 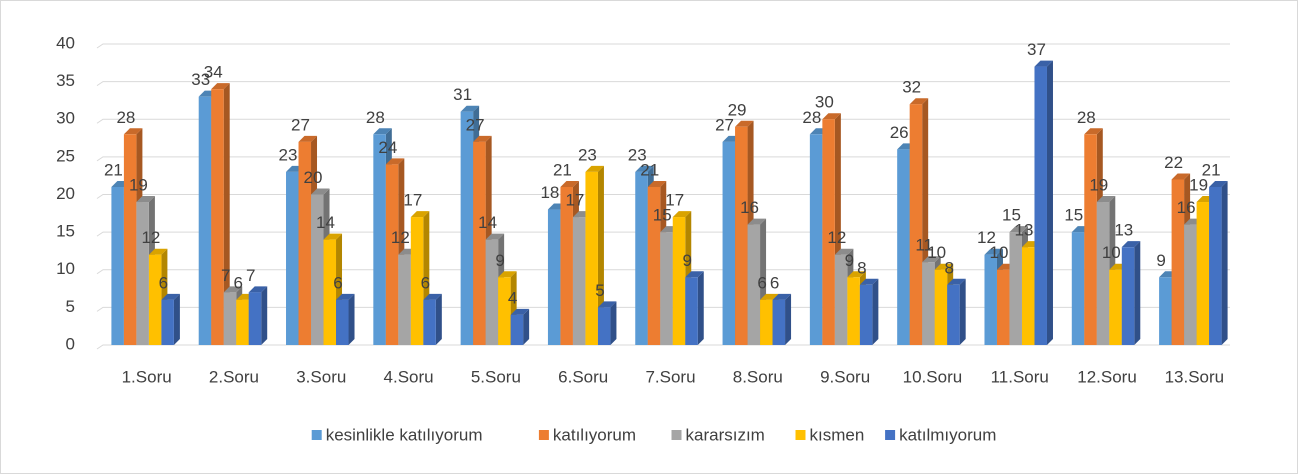 I want to click on value-label: 30, so click(x=824, y=102).